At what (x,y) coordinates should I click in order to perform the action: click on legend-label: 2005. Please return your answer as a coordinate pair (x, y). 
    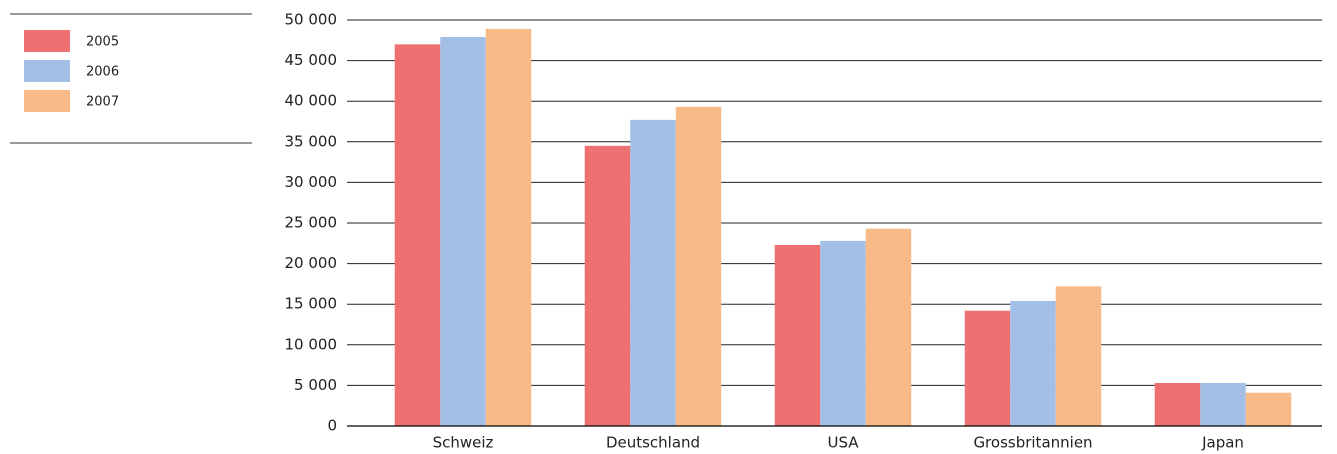
    Looking at the image, I should click on (102, 42).